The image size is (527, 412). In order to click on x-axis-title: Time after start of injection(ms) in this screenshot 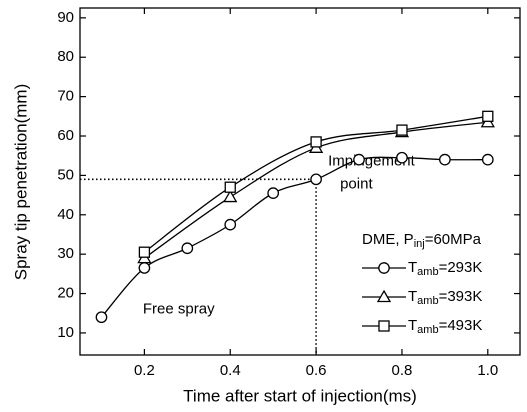, I will do `click(300, 395)`.